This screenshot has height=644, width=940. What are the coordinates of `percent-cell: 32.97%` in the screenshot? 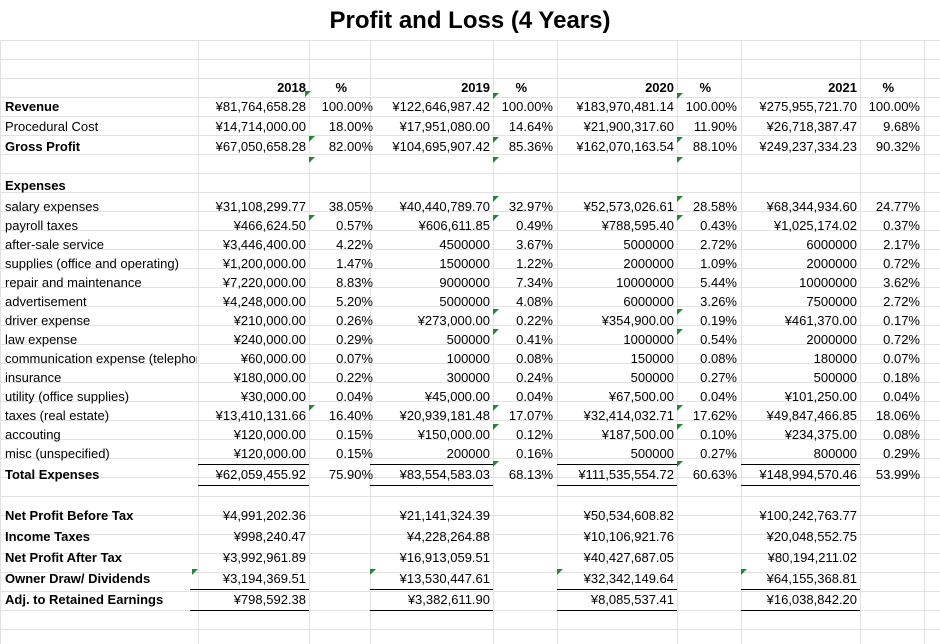 It's located at (530, 206).